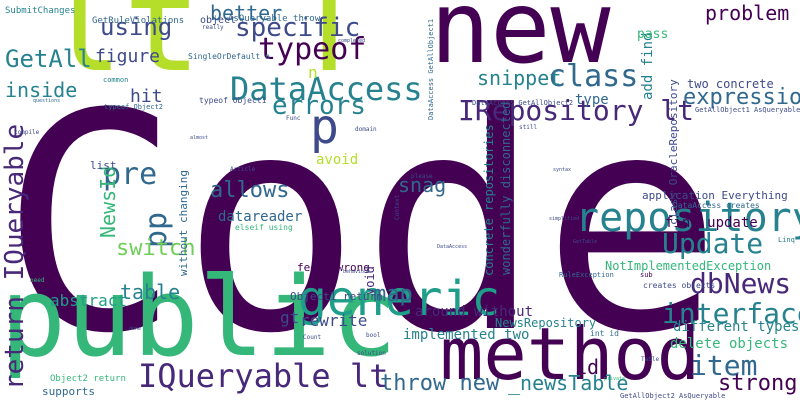 The width and height of the screenshot is (800, 400). Describe the element at coordinates (68, 391) in the screenshot. I see `cloud-word: supports` at that location.